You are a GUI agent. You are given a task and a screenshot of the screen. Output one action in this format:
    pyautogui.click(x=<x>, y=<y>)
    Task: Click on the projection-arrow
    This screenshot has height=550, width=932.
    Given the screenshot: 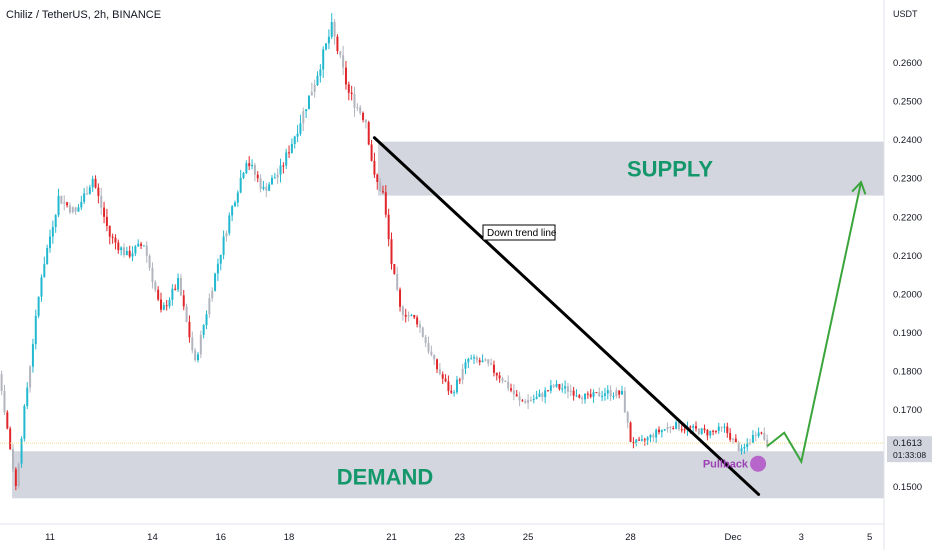 What is the action you would take?
    pyautogui.click(x=814, y=323)
    